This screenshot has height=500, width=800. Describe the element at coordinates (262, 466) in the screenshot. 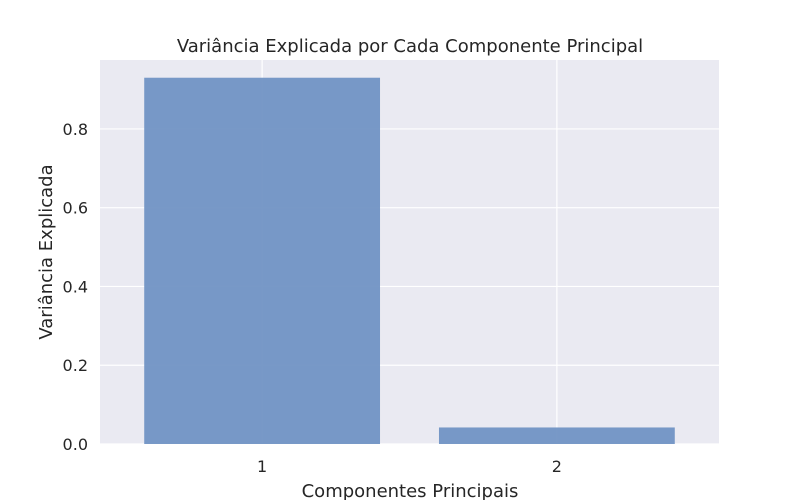

I see `x-tick-label: 1` at that location.